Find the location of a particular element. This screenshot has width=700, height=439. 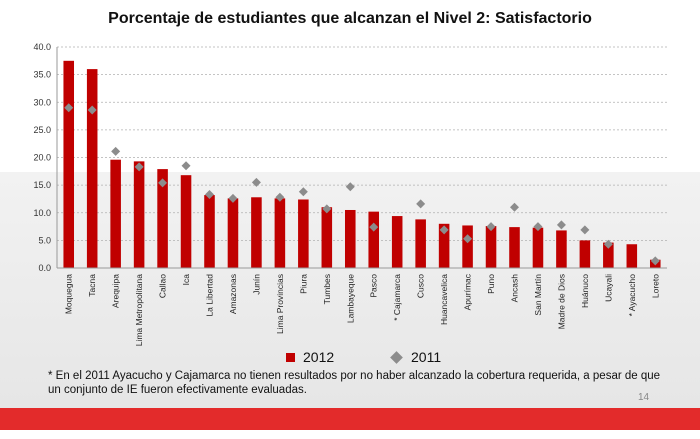

legend-marker-2011 is located at coordinates (396, 357).